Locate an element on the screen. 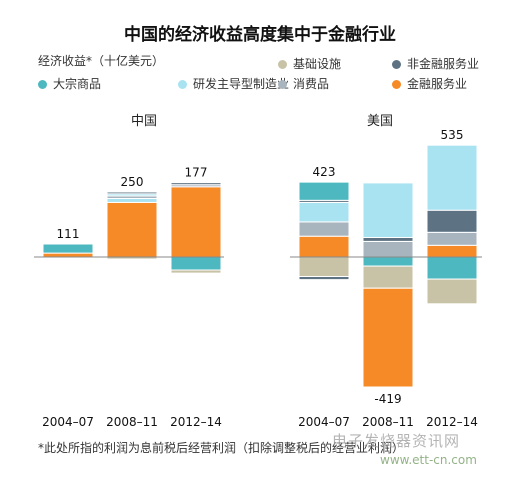  legend-item: 大宗商品 is located at coordinates (69, 83).